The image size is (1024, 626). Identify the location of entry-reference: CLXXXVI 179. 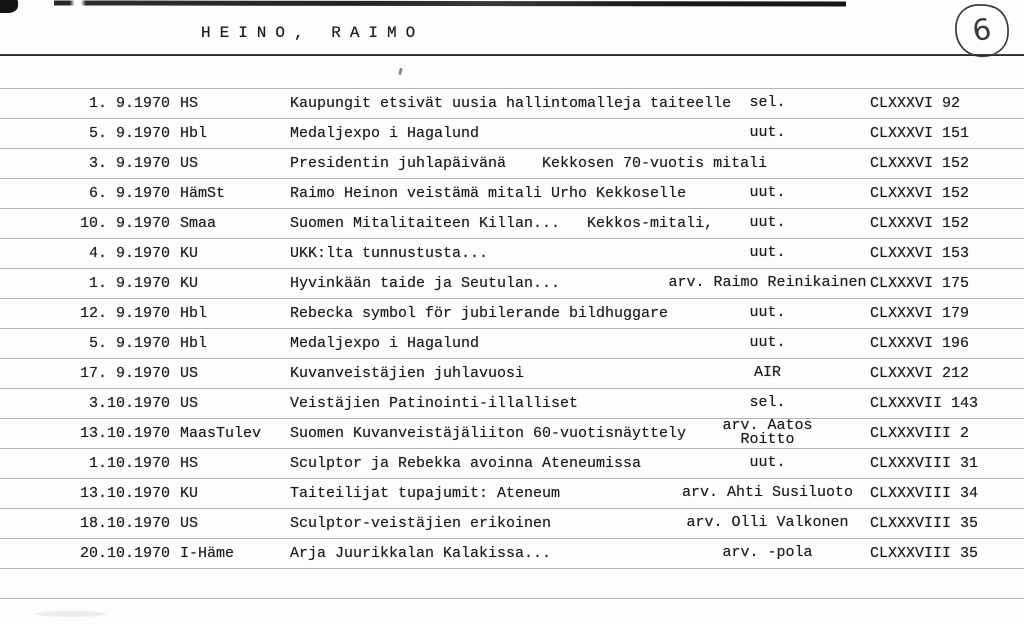
(935, 313).